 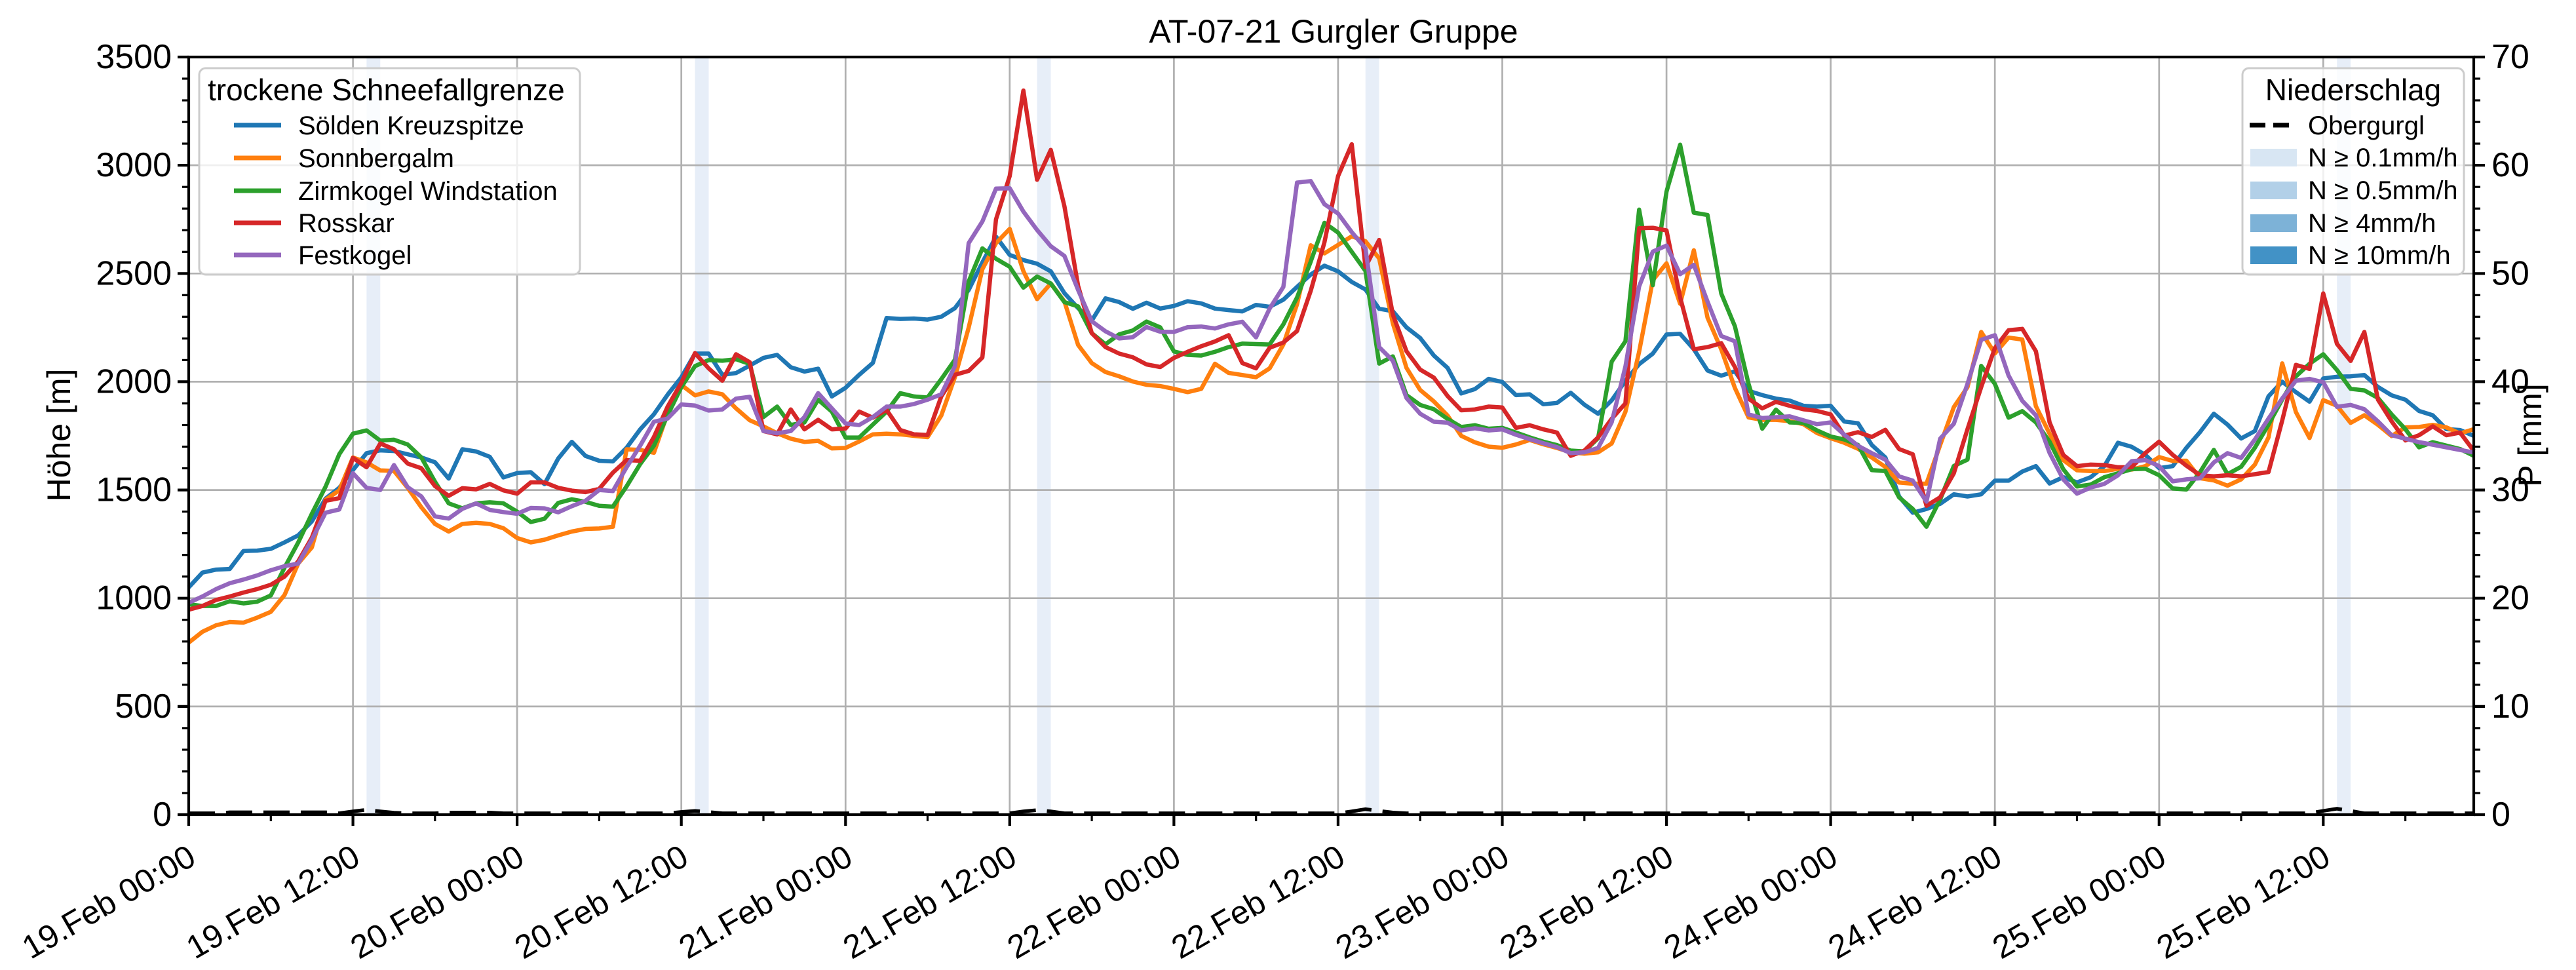 What do you see at coordinates (346, 223) in the screenshot?
I see `svg-text: Rosskar` at bounding box center [346, 223].